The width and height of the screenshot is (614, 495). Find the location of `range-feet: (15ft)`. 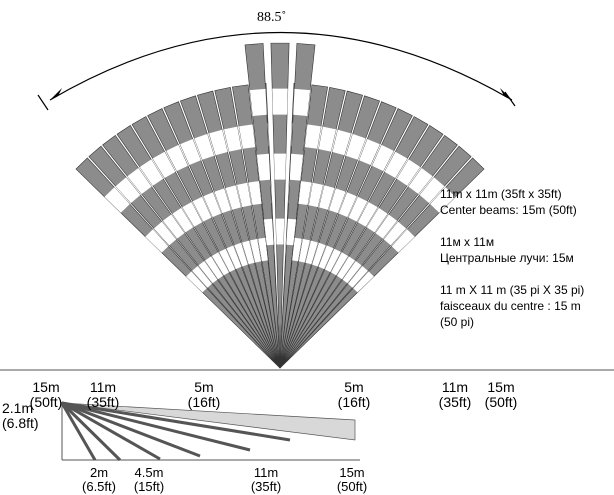

range-feet: (15ft) is located at coordinates (149, 486).